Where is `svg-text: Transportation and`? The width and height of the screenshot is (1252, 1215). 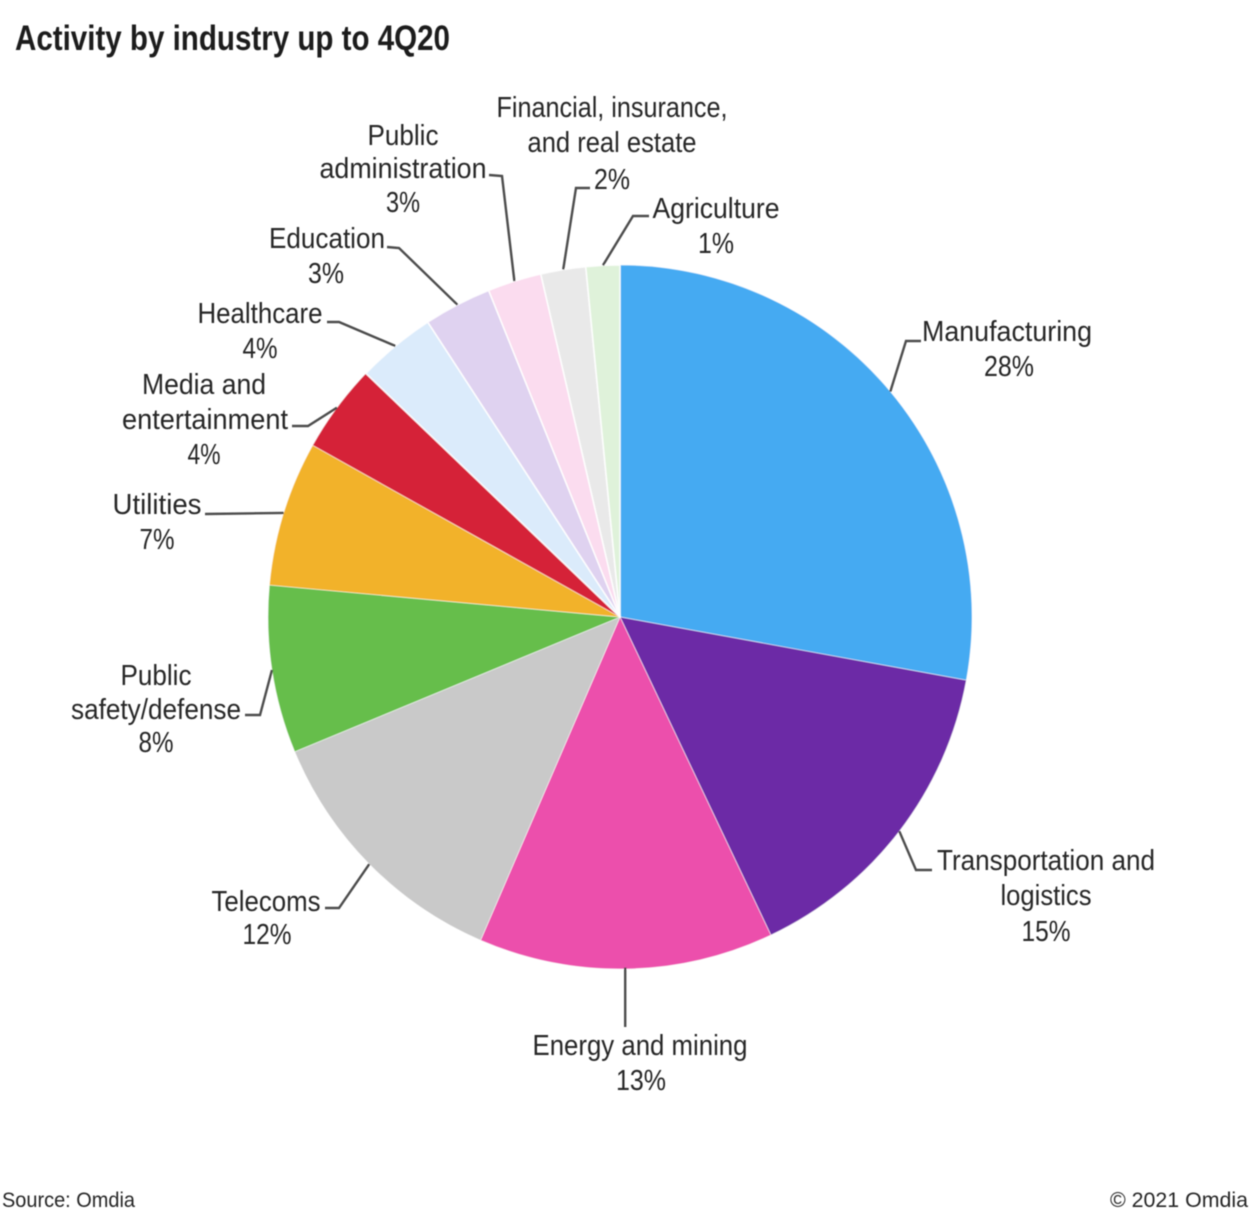
svg-text: Transportation and is located at coordinates (1046, 861).